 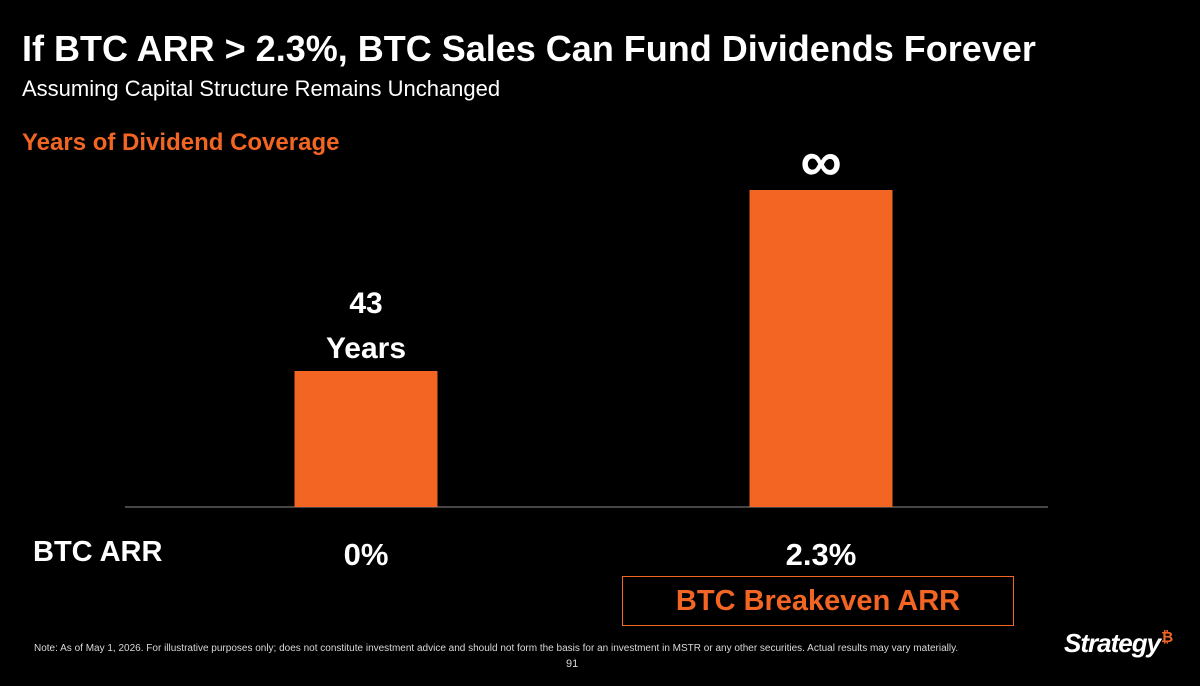 I want to click on data-label-1-line-2: Years, so click(x=366, y=348).